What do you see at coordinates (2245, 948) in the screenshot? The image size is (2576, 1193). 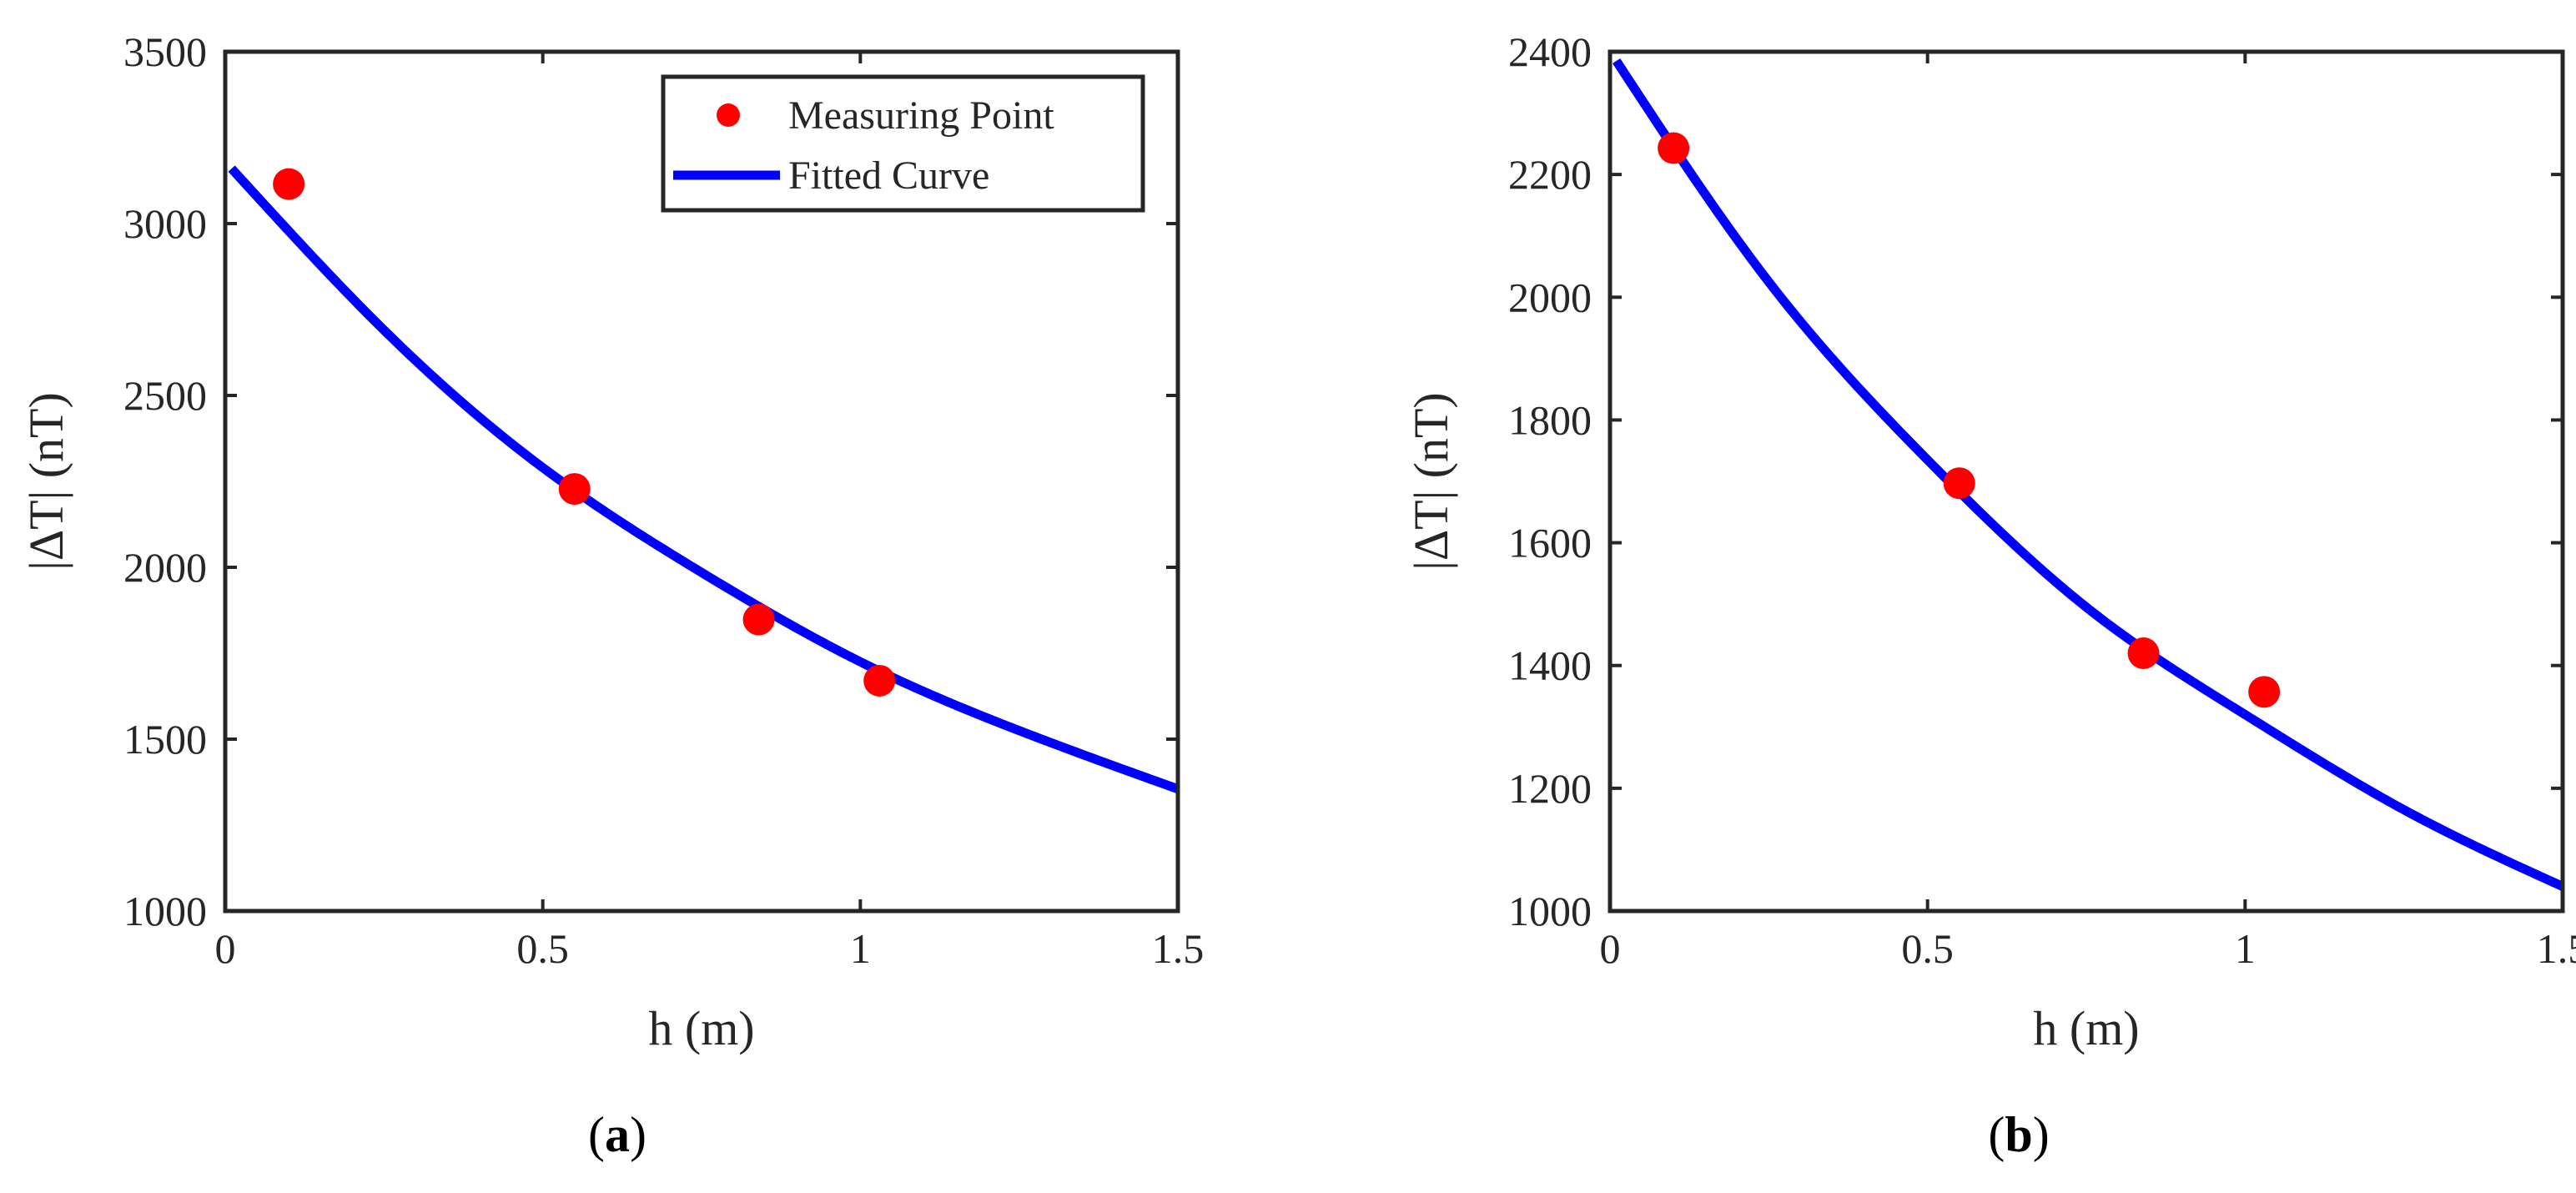 I see `x-tick-label-b: 1` at bounding box center [2245, 948].